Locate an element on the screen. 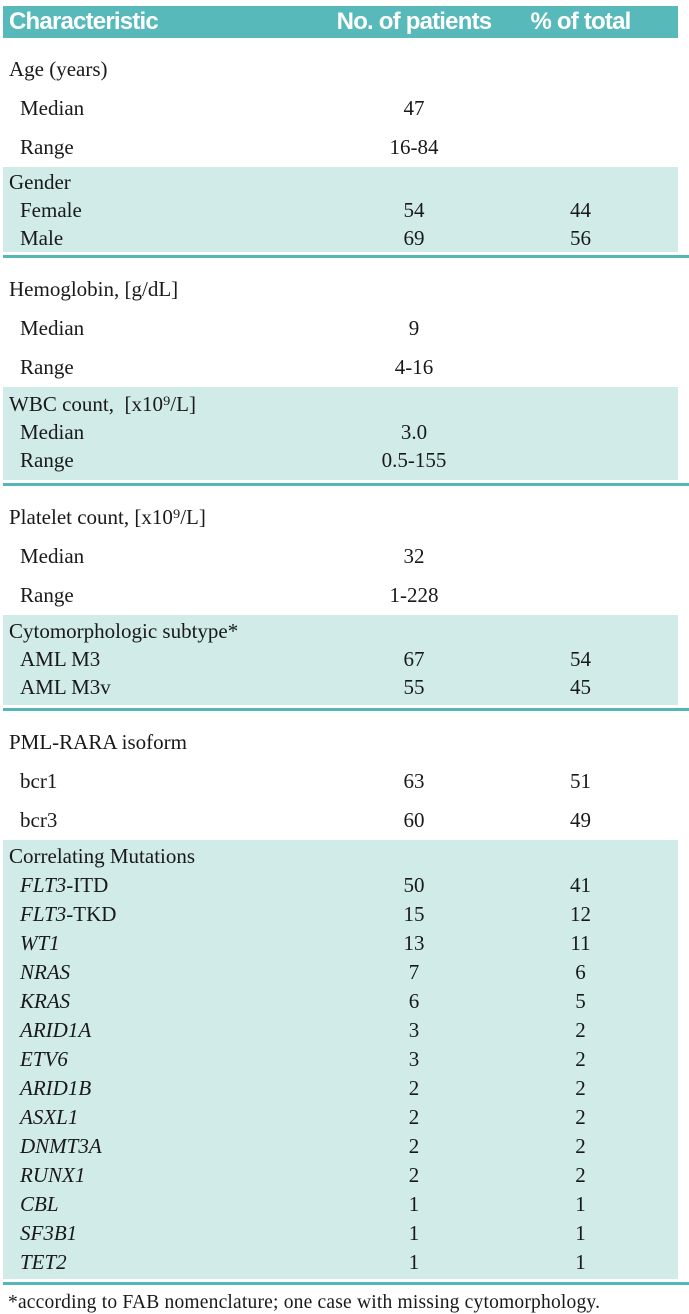  cell-percent-of-total: 49 is located at coordinates (580, 820).